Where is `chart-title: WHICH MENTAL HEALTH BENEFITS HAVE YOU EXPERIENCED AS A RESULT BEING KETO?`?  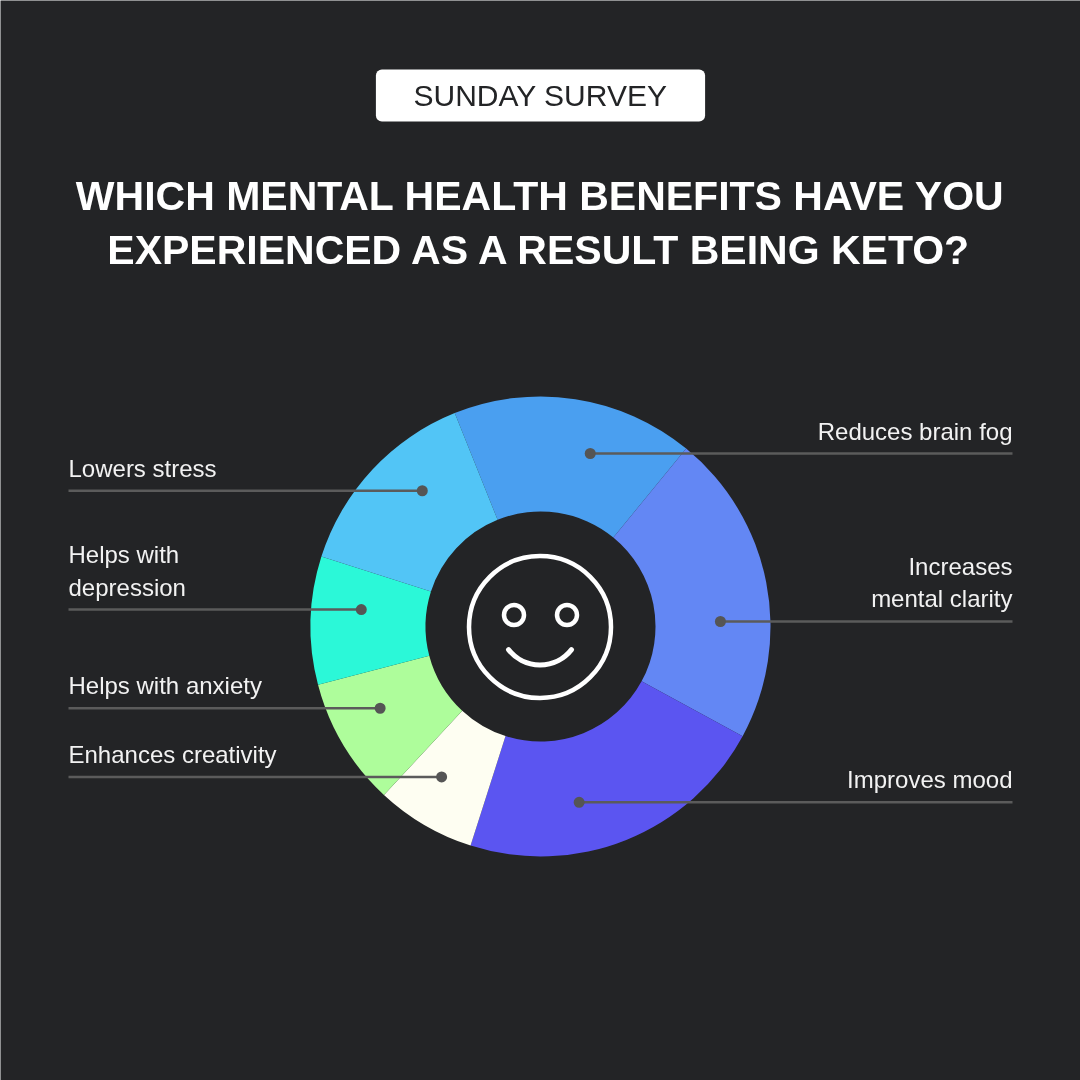 chart-title: WHICH MENTAL HEALTH BENEFITS HAVE YOU EXPERIENCED AS A RESULT BEING KETO? is located at coordinates (539, 223).